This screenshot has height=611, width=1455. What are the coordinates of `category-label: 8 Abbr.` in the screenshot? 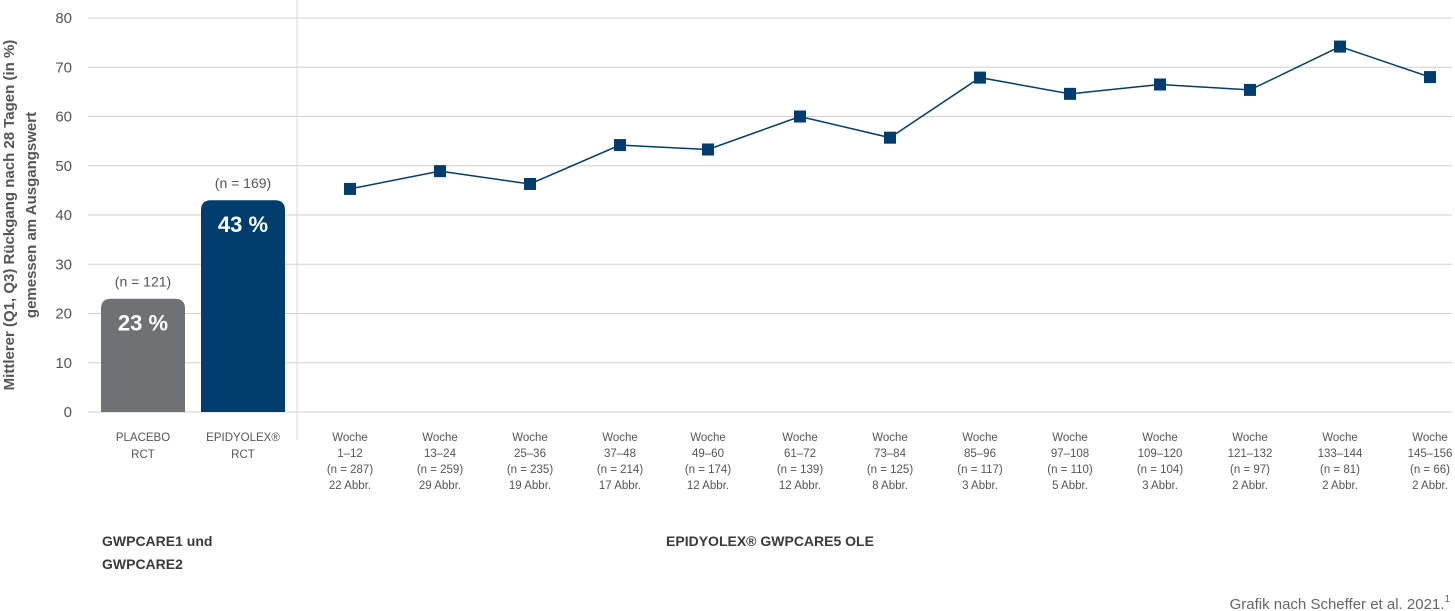 It's located at (890, 486).